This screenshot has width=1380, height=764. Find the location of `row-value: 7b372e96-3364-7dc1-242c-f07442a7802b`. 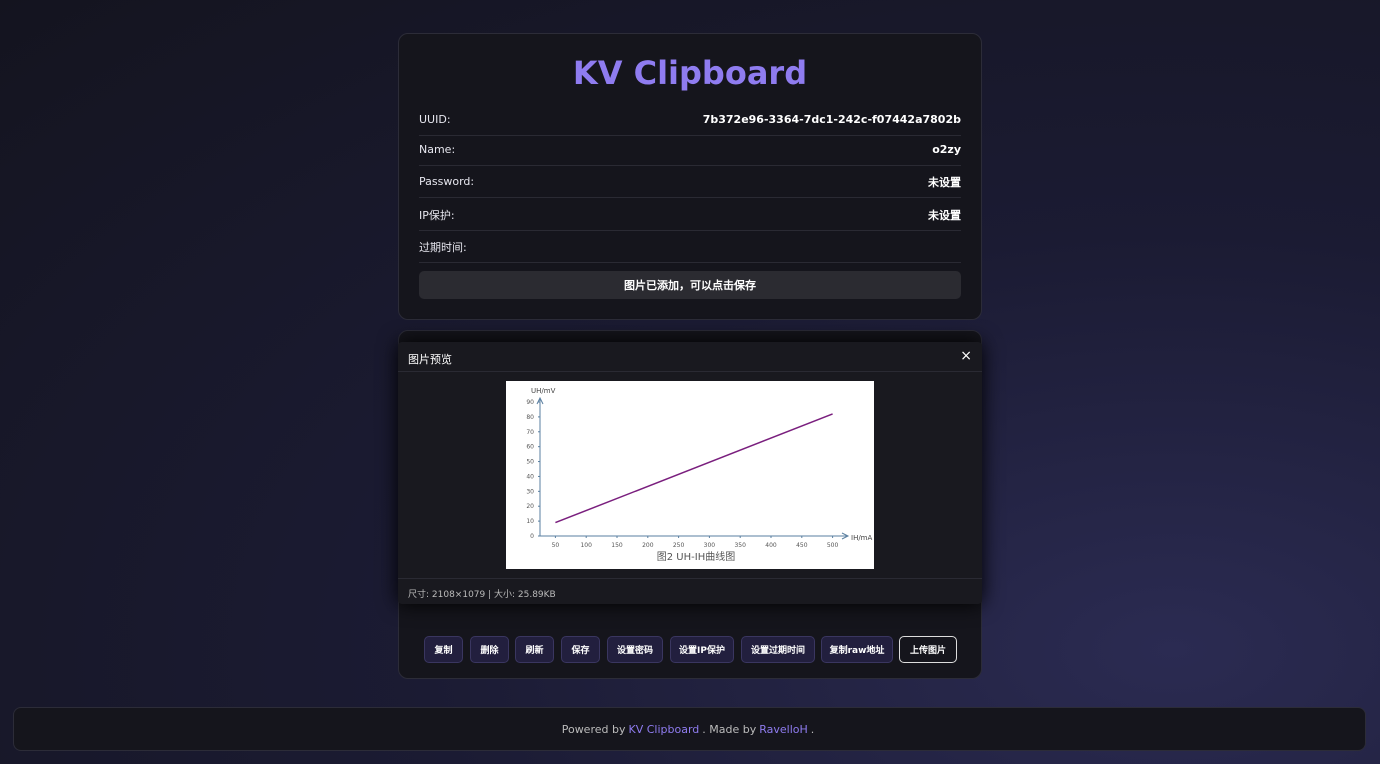

row-value: 7b372e96-3364-7dc1-242c-f07442a7802b is located at coordinates (831, 119).